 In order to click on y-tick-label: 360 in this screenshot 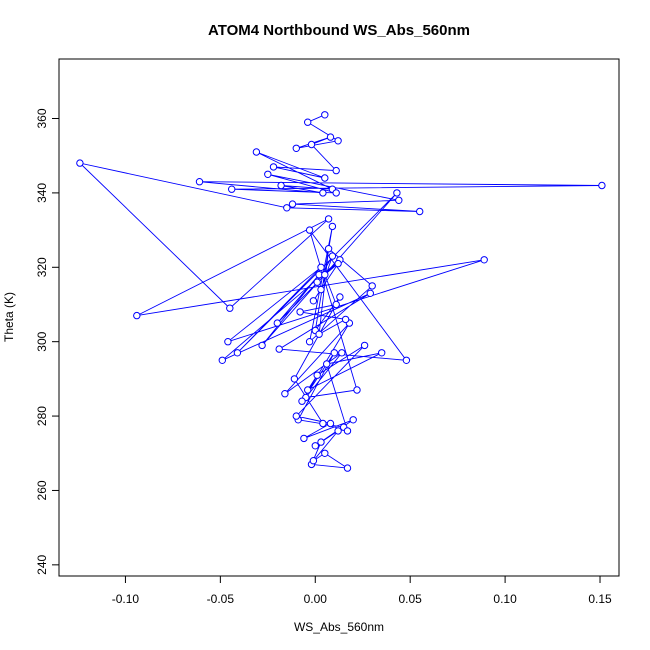, I will do `click(42, 118)`.